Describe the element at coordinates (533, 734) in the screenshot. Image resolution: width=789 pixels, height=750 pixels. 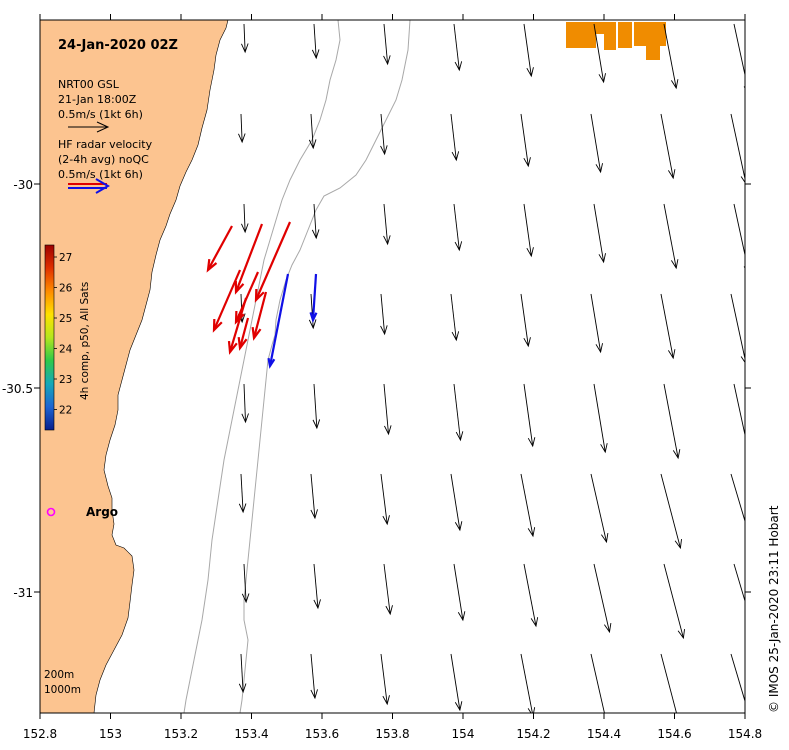
I see `x-tick-label: 154.2` at that location.